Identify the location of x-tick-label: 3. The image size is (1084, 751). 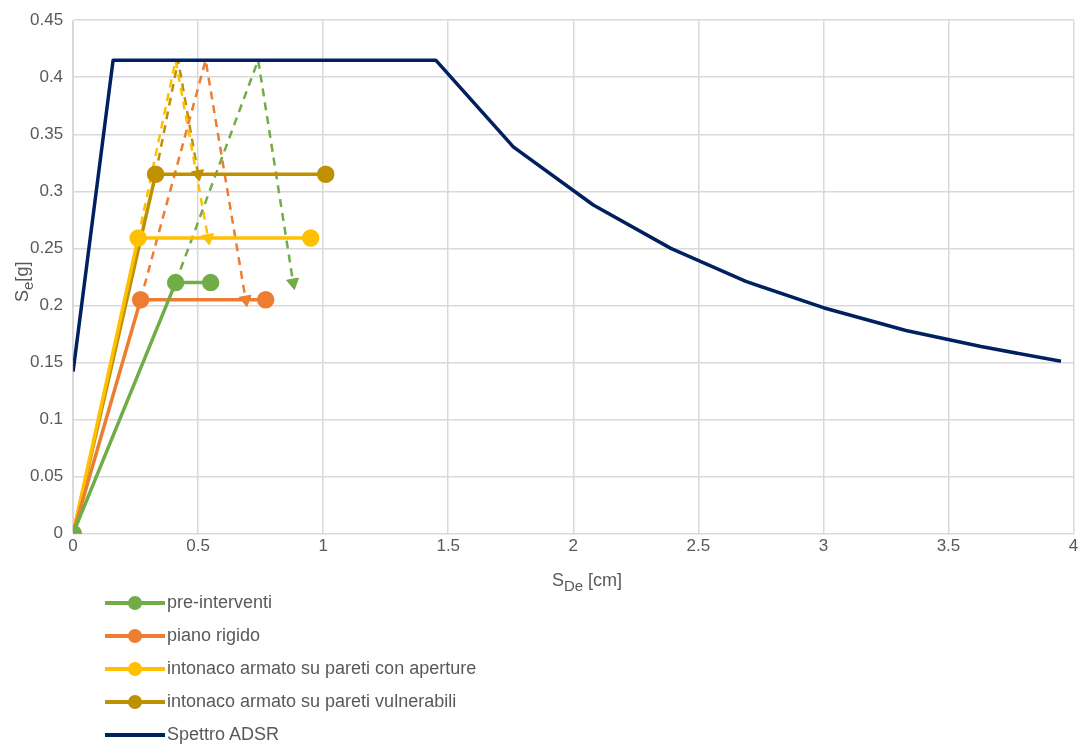
(823, 546).